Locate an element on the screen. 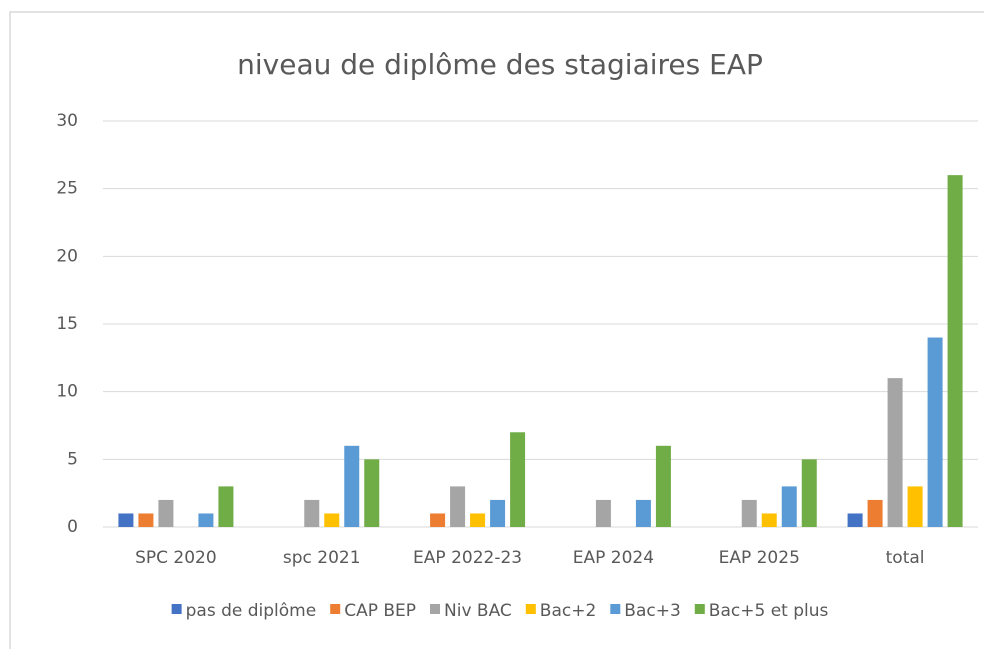  legend-label: Bac+3 is located at coordinates (652, 611).